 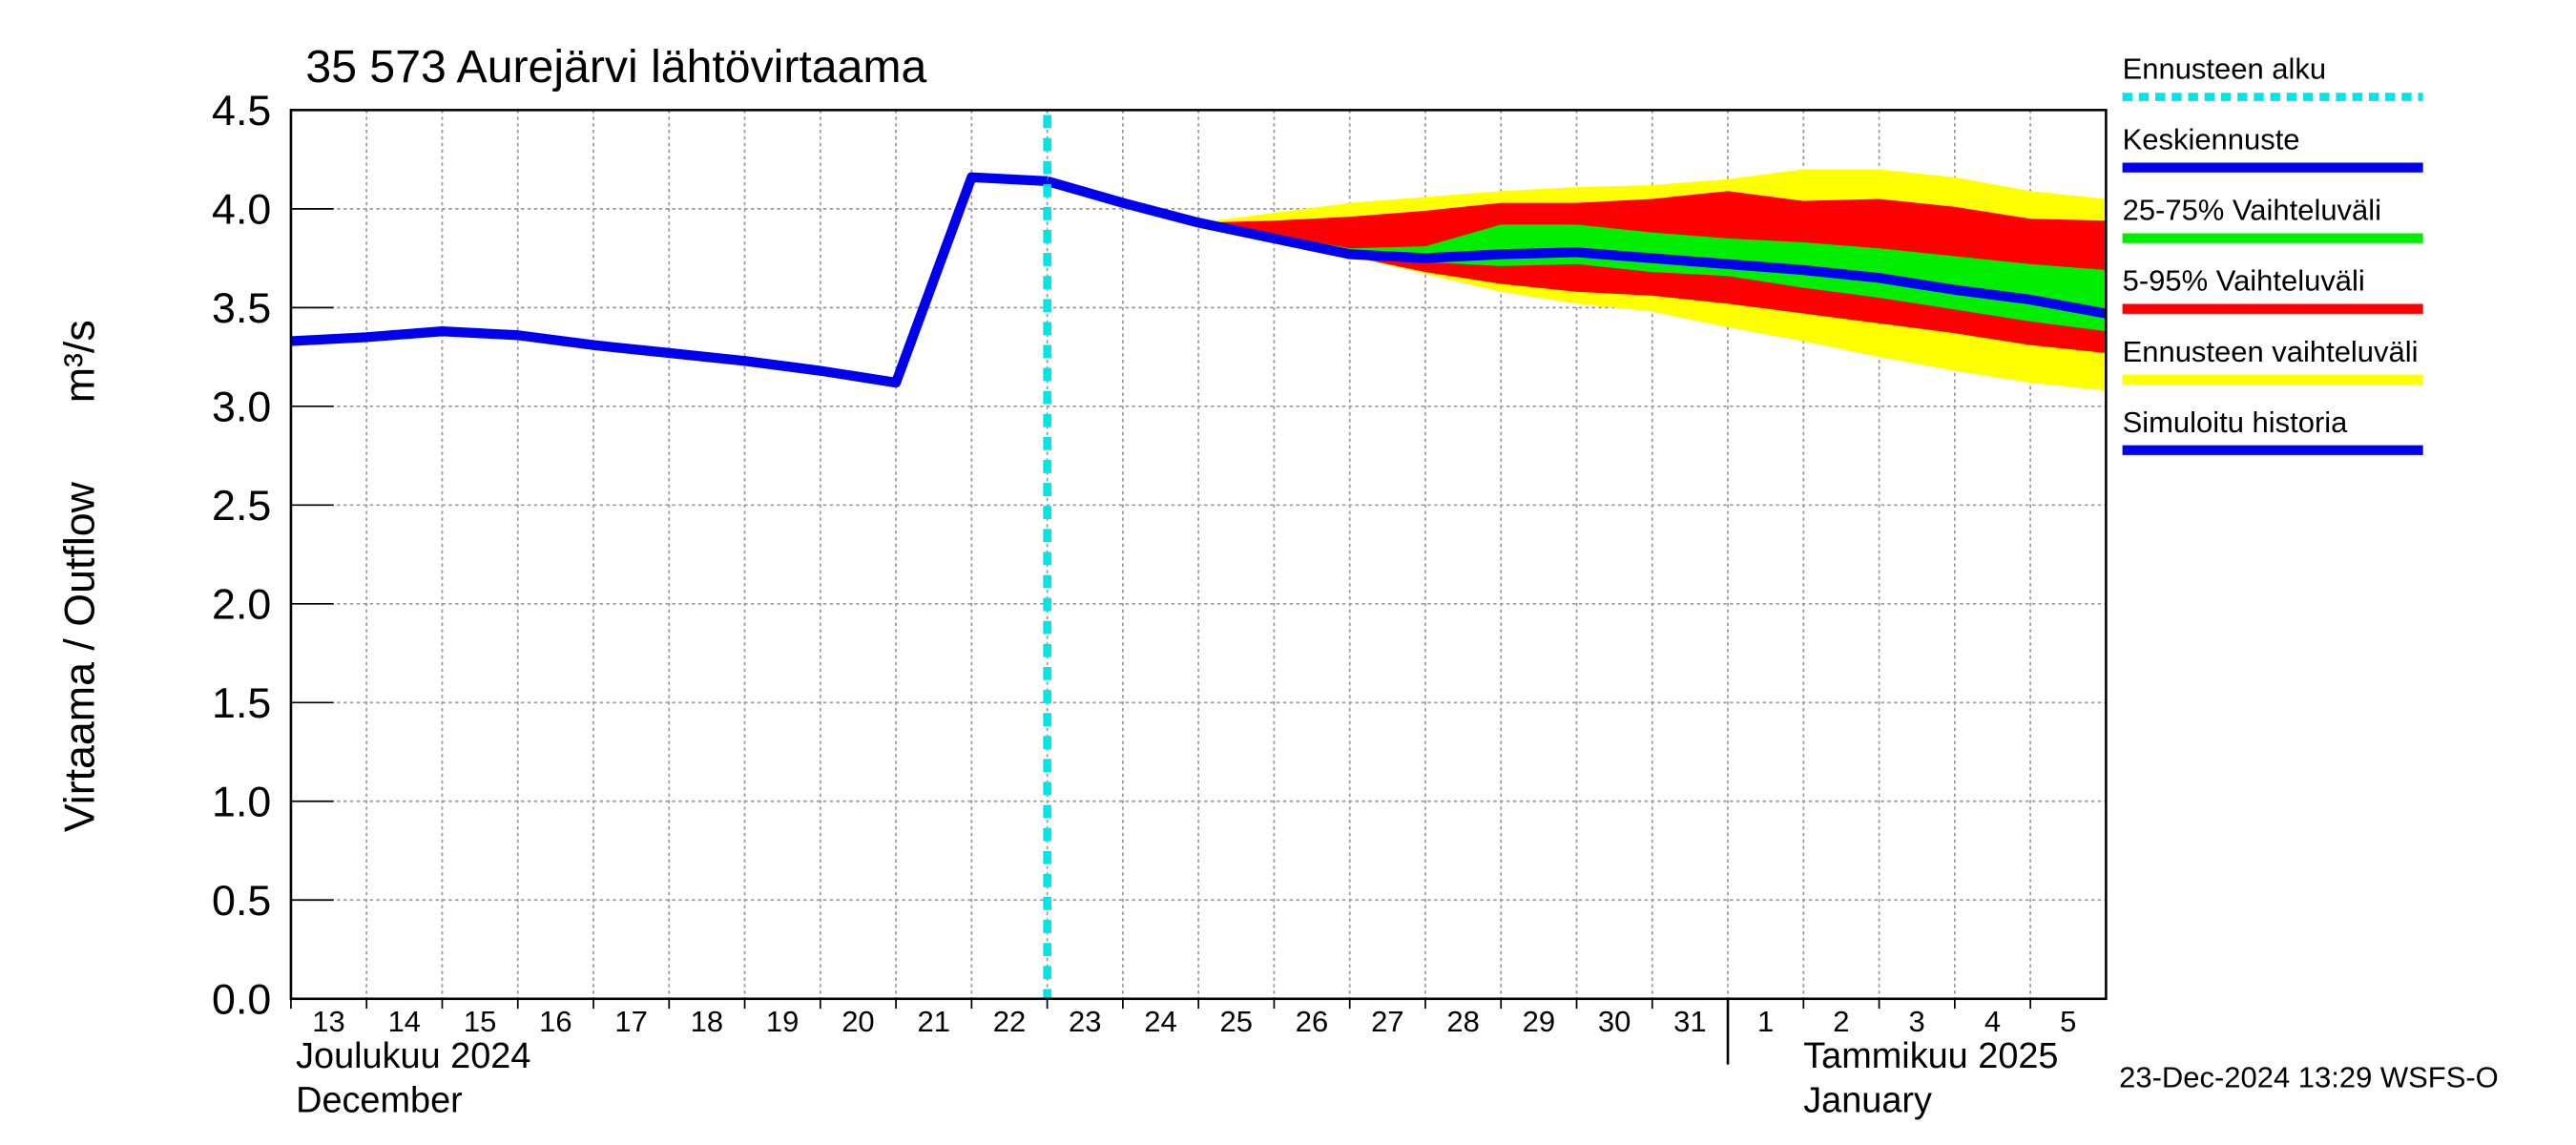 I want to click on x-tick-label: 13, so click(x=328, y=1022).